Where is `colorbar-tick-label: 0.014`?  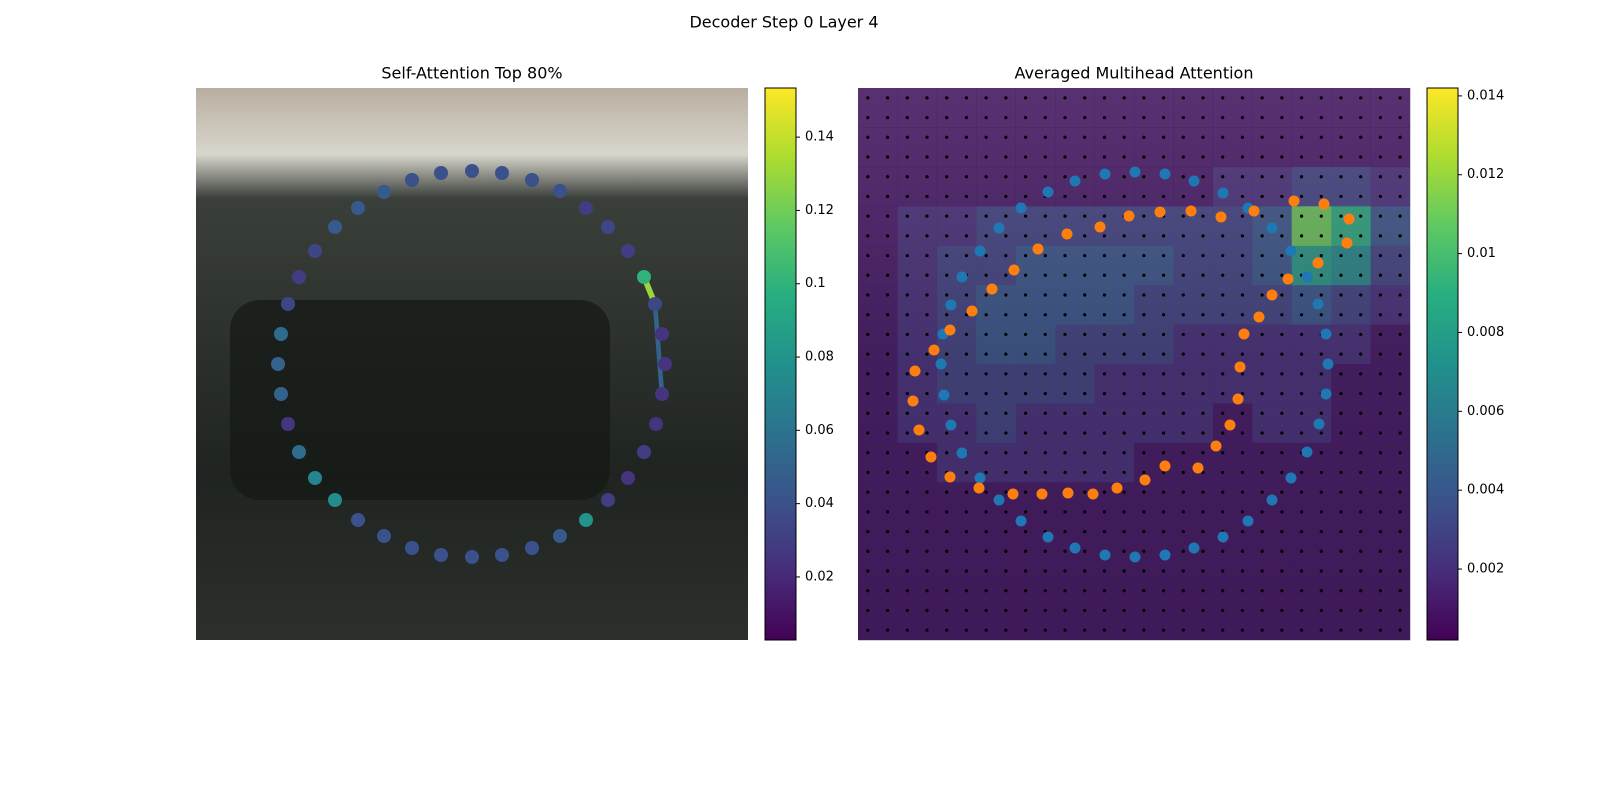 colorbar-tick-label: 0.014 is located at coordinates (1485, 95).